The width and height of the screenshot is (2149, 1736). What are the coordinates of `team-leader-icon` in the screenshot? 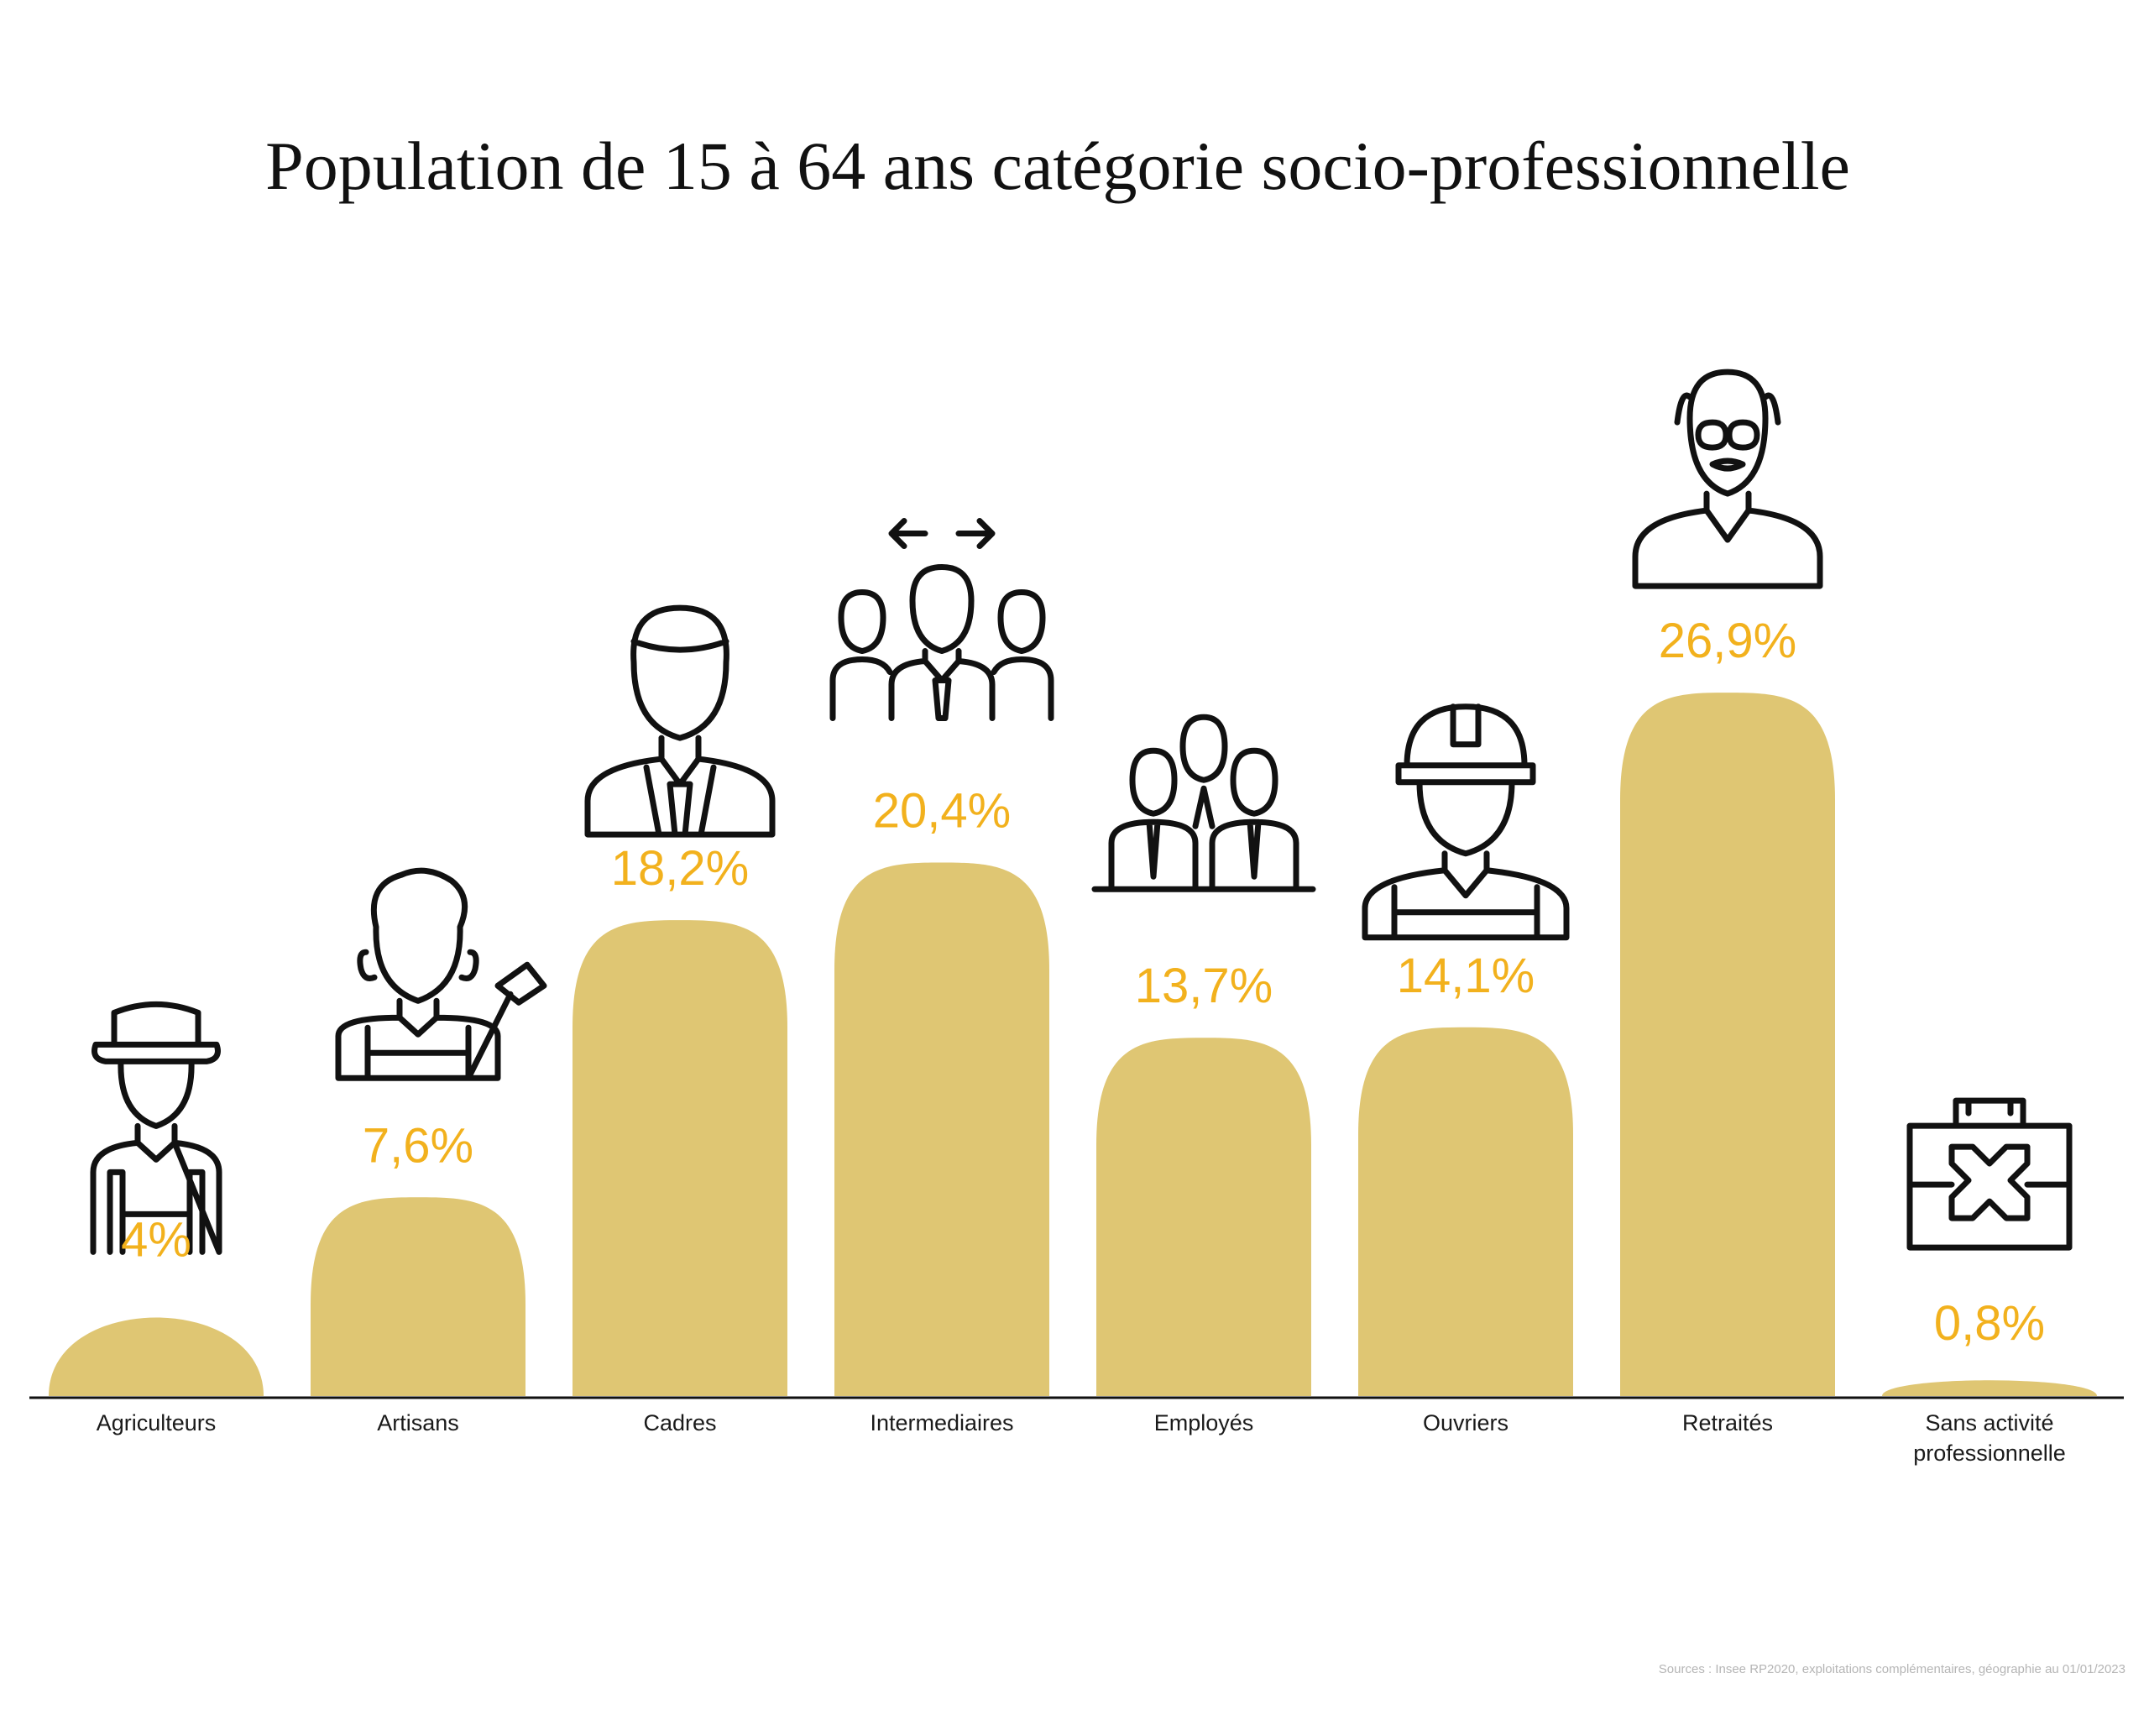 It's located at (942, 620).